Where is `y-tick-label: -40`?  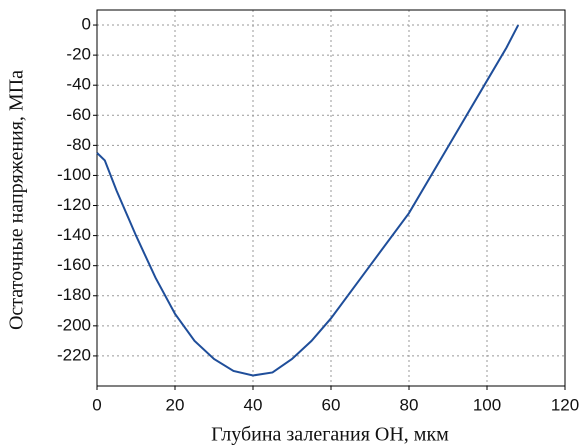
y-tick-label: -40 is located at coordinates (78, 84).